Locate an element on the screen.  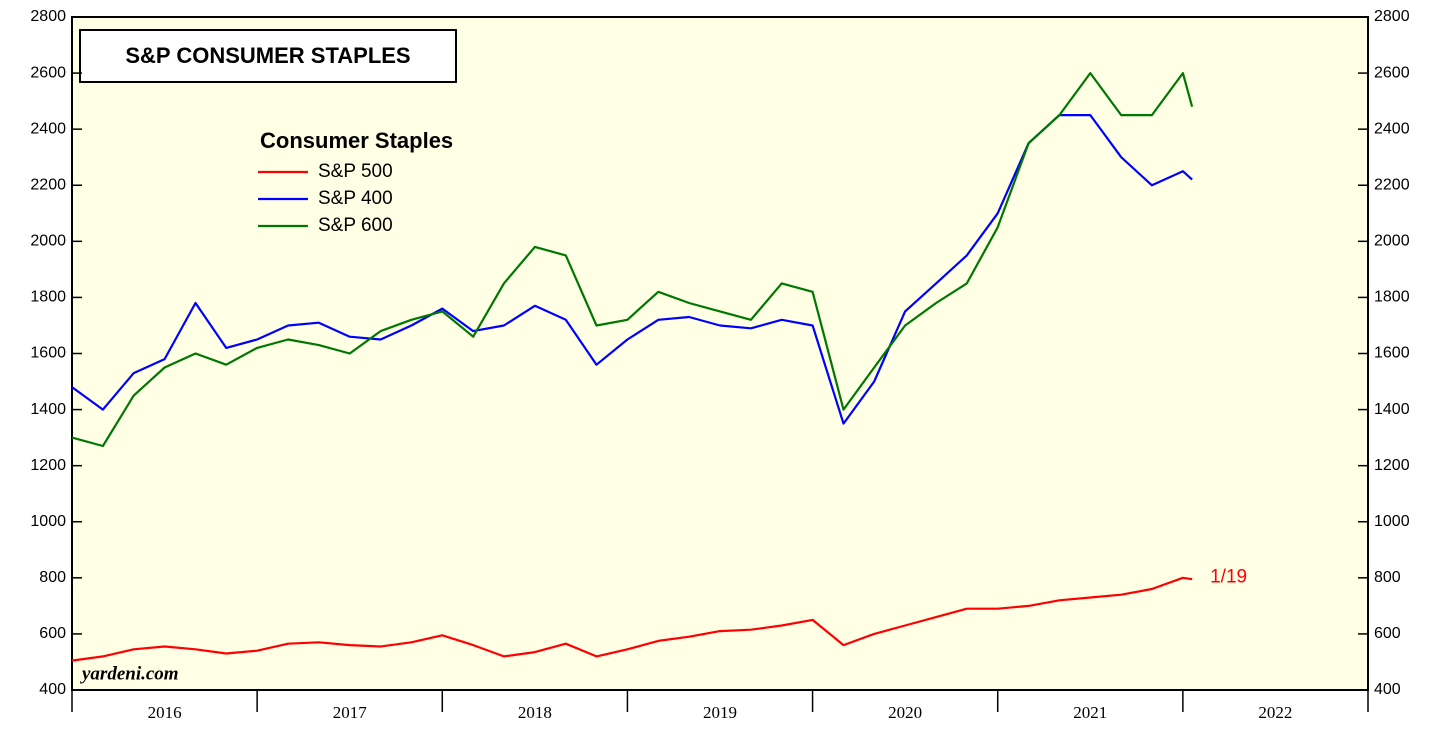
y-tick-label: 2600 is located at coordinates (48, 72).